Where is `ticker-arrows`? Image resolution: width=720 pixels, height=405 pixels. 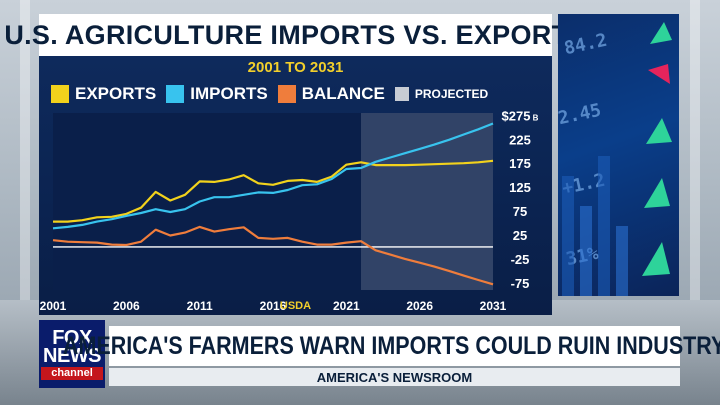 ticker-arrows is located at coordinates (657, 149).